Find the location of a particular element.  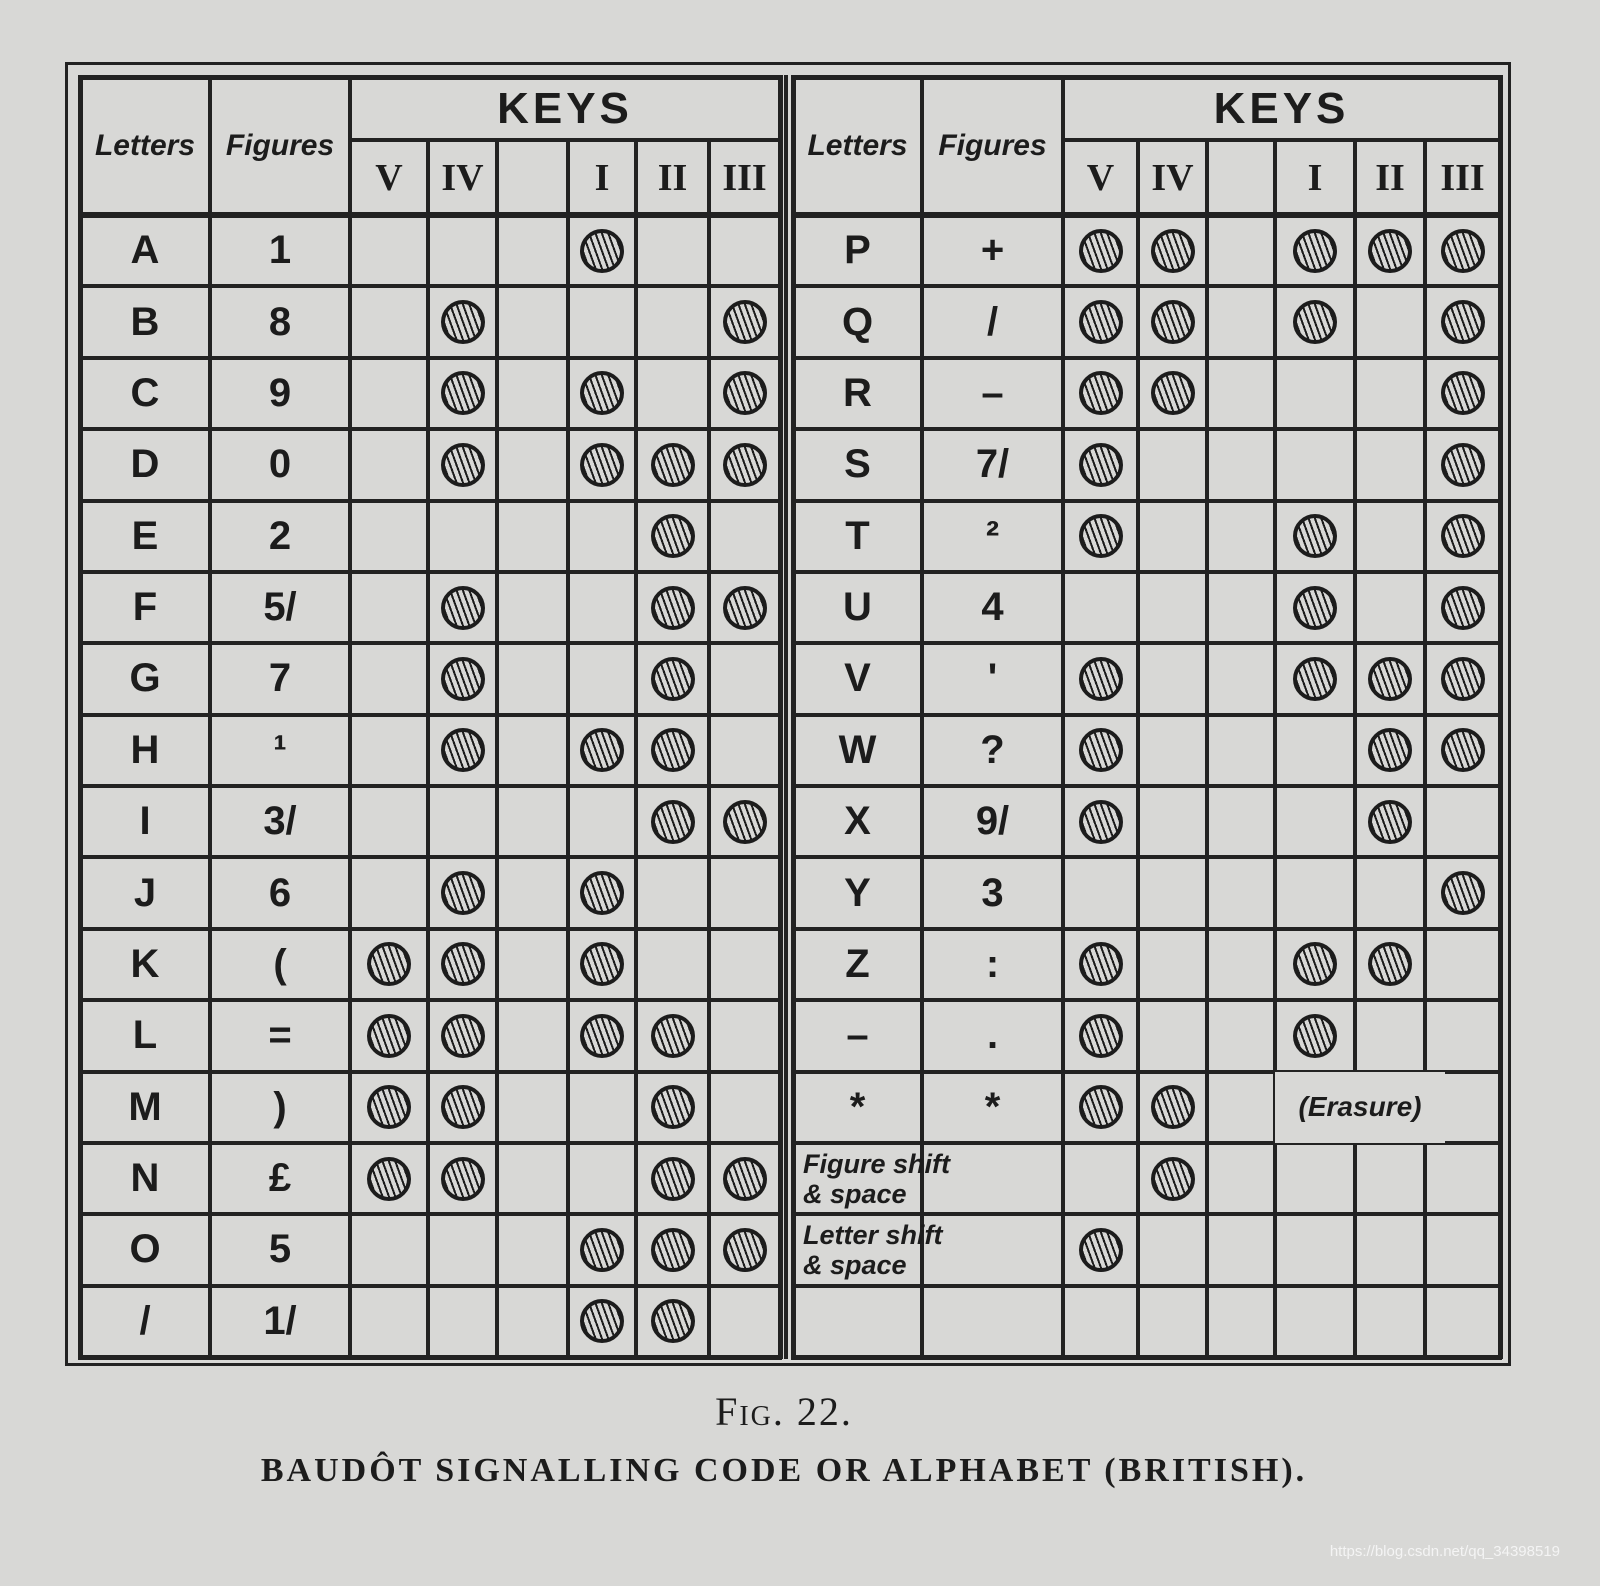

left-figure-cell: 1 is located at coordinates (280, 250).